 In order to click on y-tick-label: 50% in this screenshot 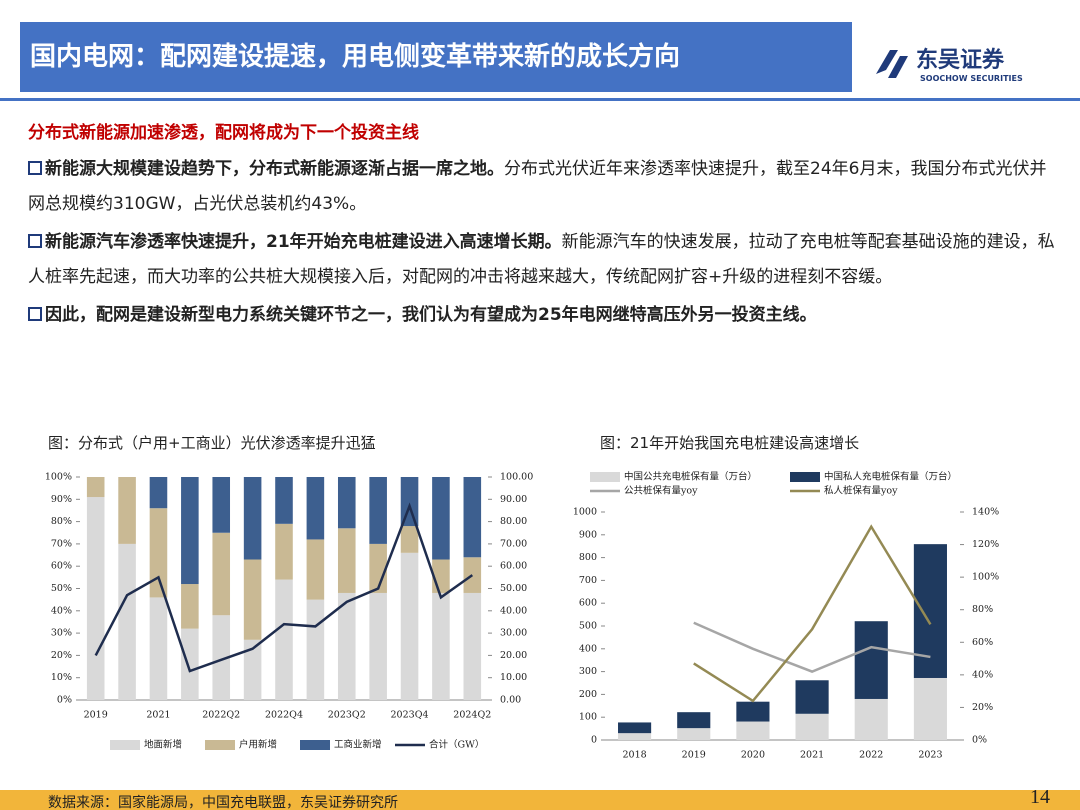, I will do `click(61, 588)`.